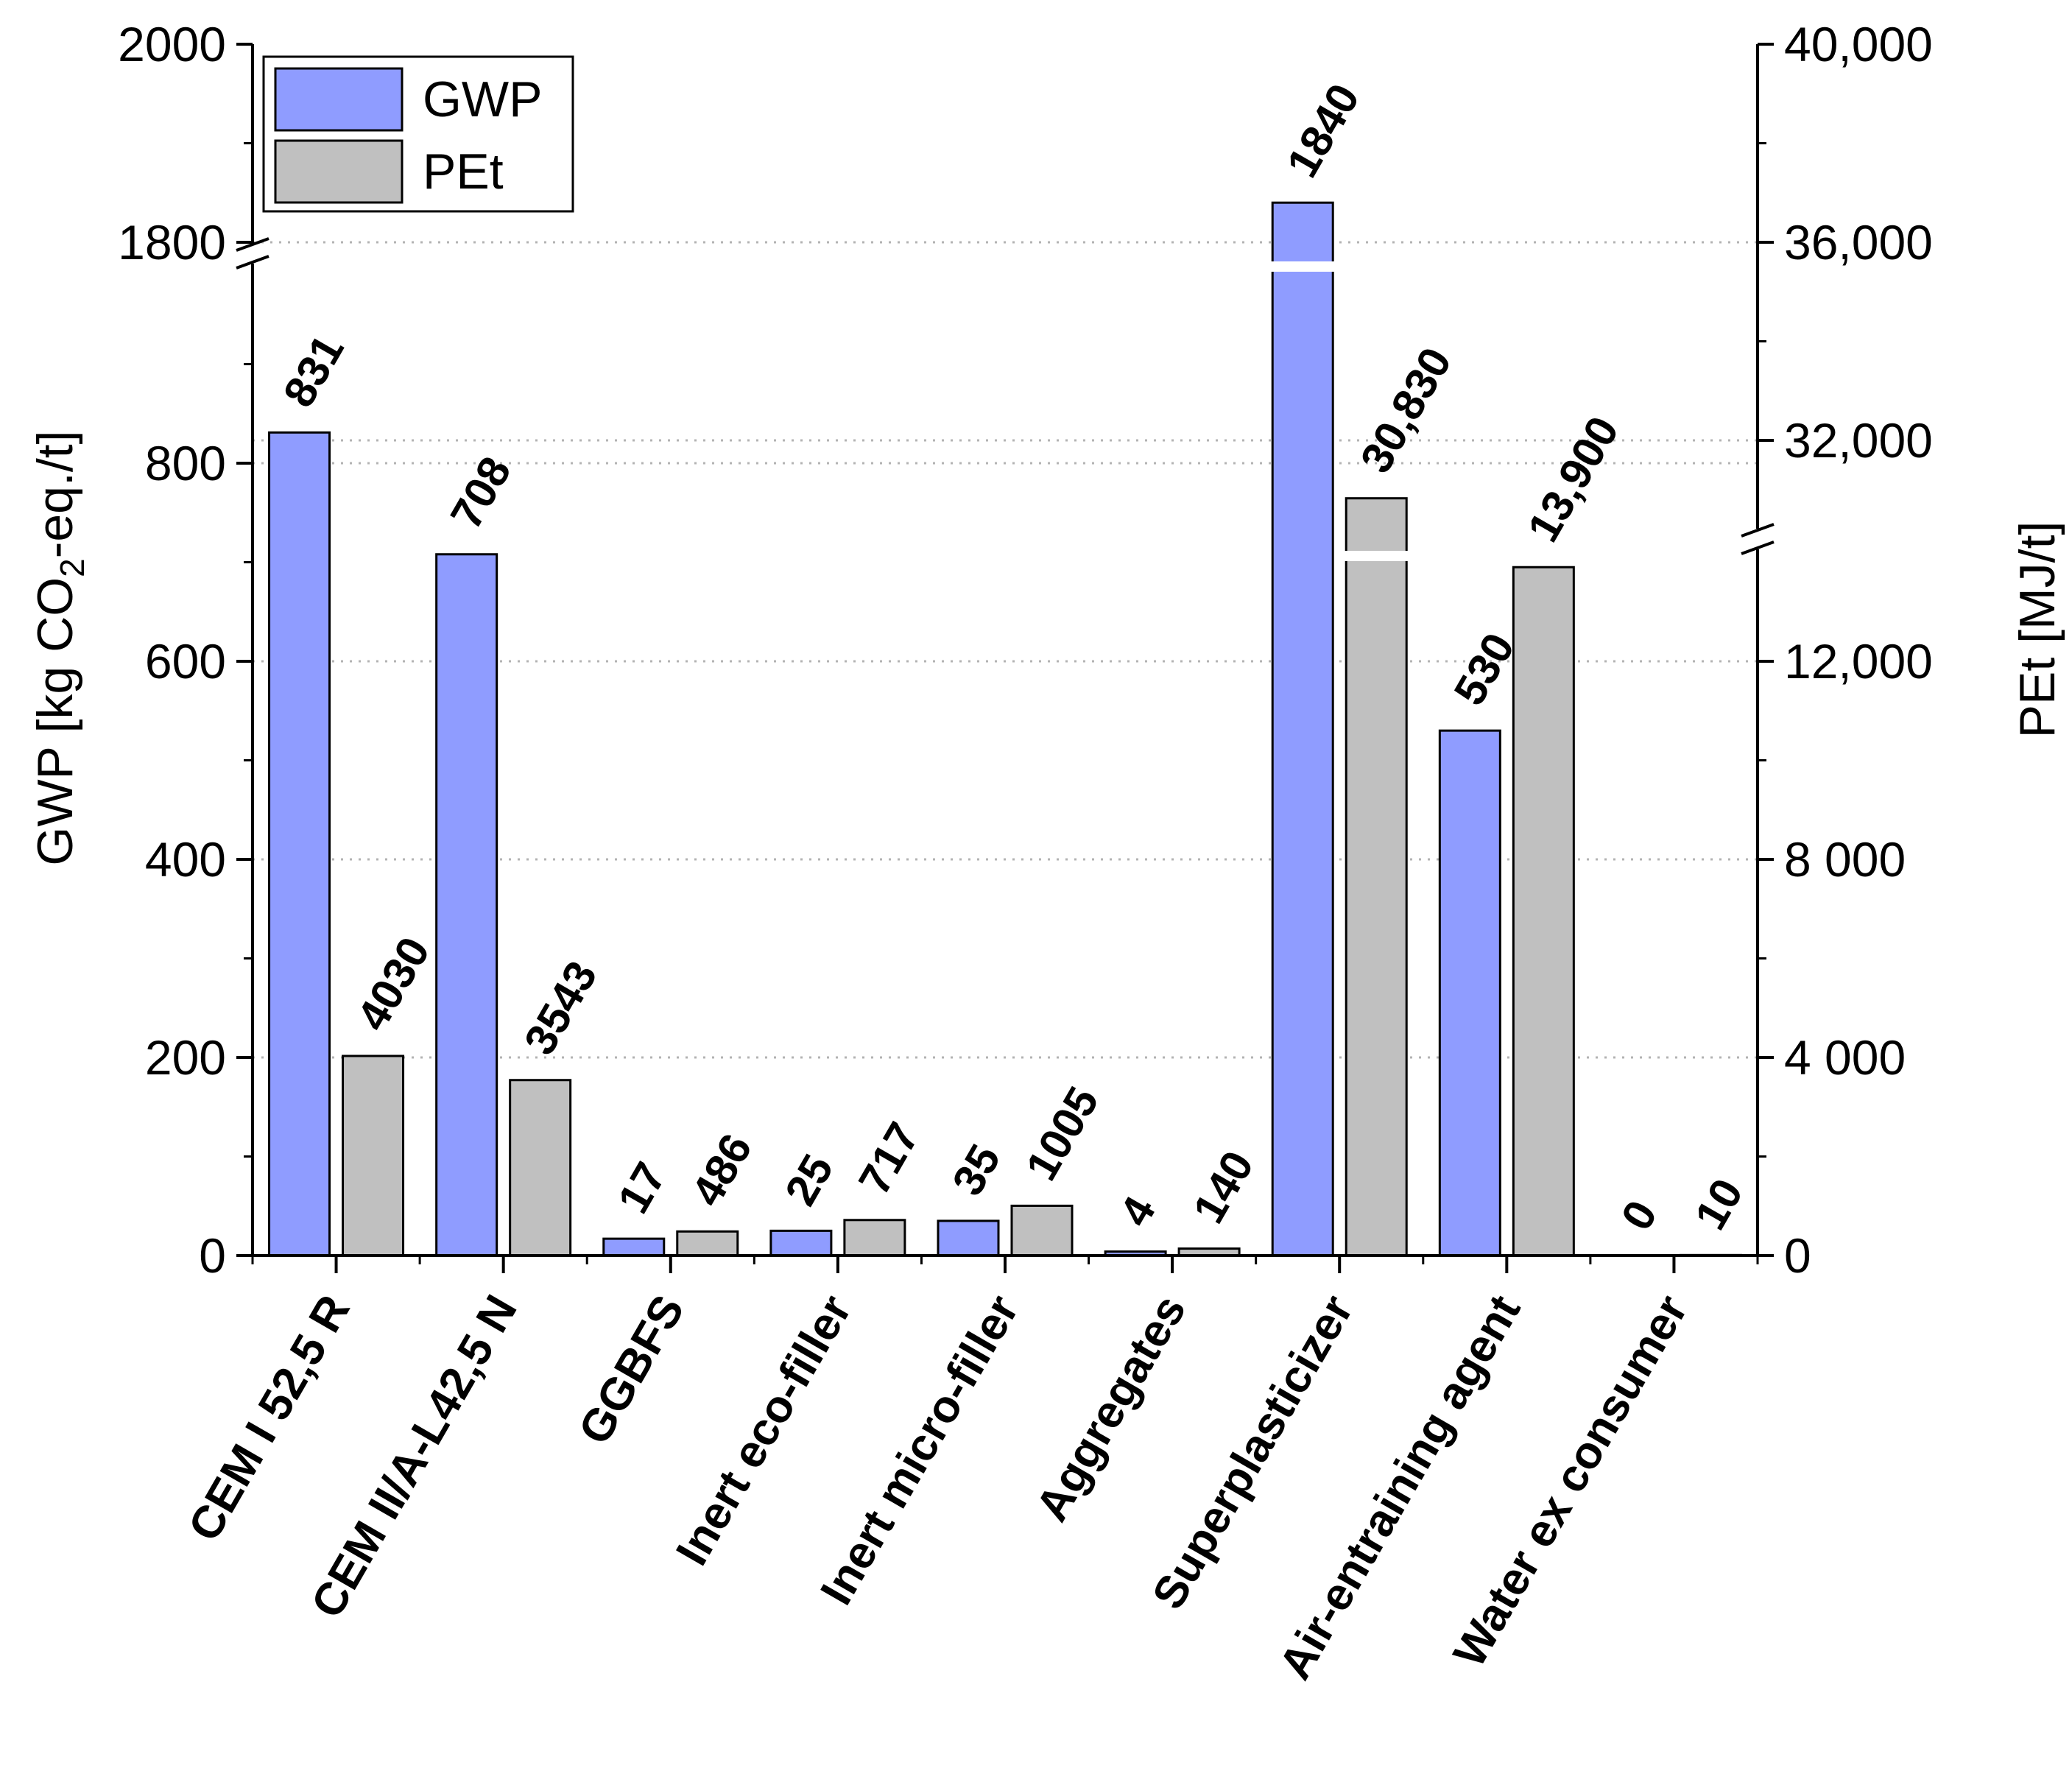 This screenshot has height=1771, width=2072. Describe the element at coordinates (185, 463) in the screenshot. I see `left-tick-label-800: 800` at that location.